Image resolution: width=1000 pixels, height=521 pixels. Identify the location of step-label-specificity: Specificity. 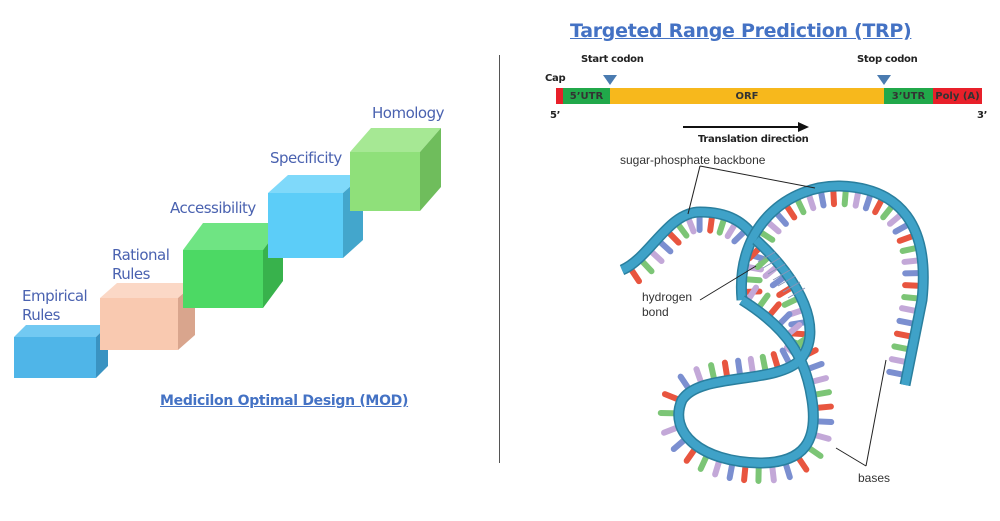
(306, 158).